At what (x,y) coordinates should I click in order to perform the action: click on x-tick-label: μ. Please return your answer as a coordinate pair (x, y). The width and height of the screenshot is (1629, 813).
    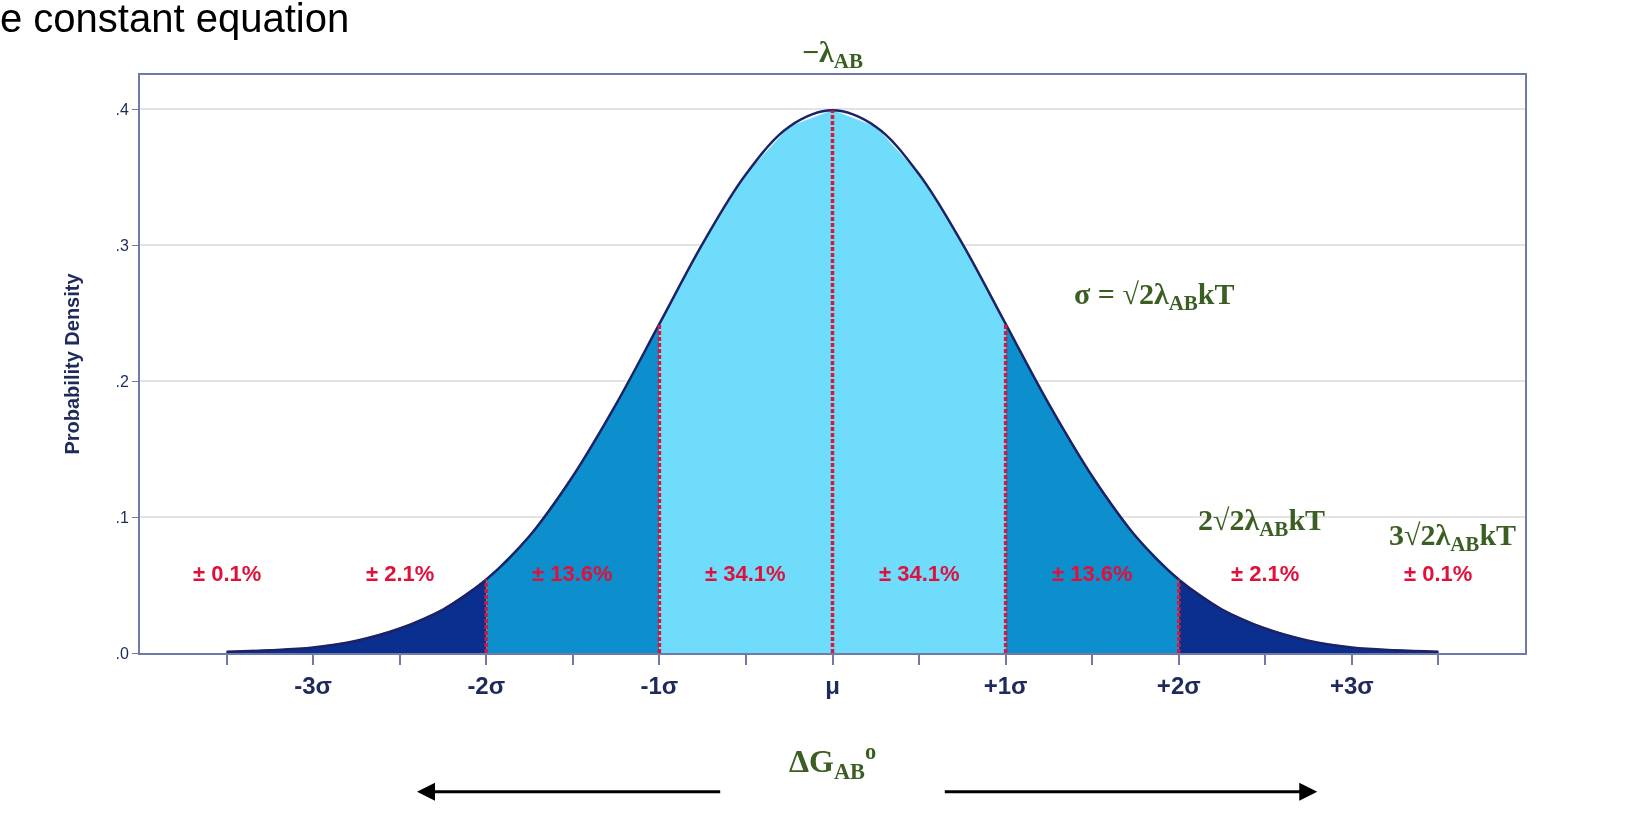
    Looking at the image, I should click on (832, 685).